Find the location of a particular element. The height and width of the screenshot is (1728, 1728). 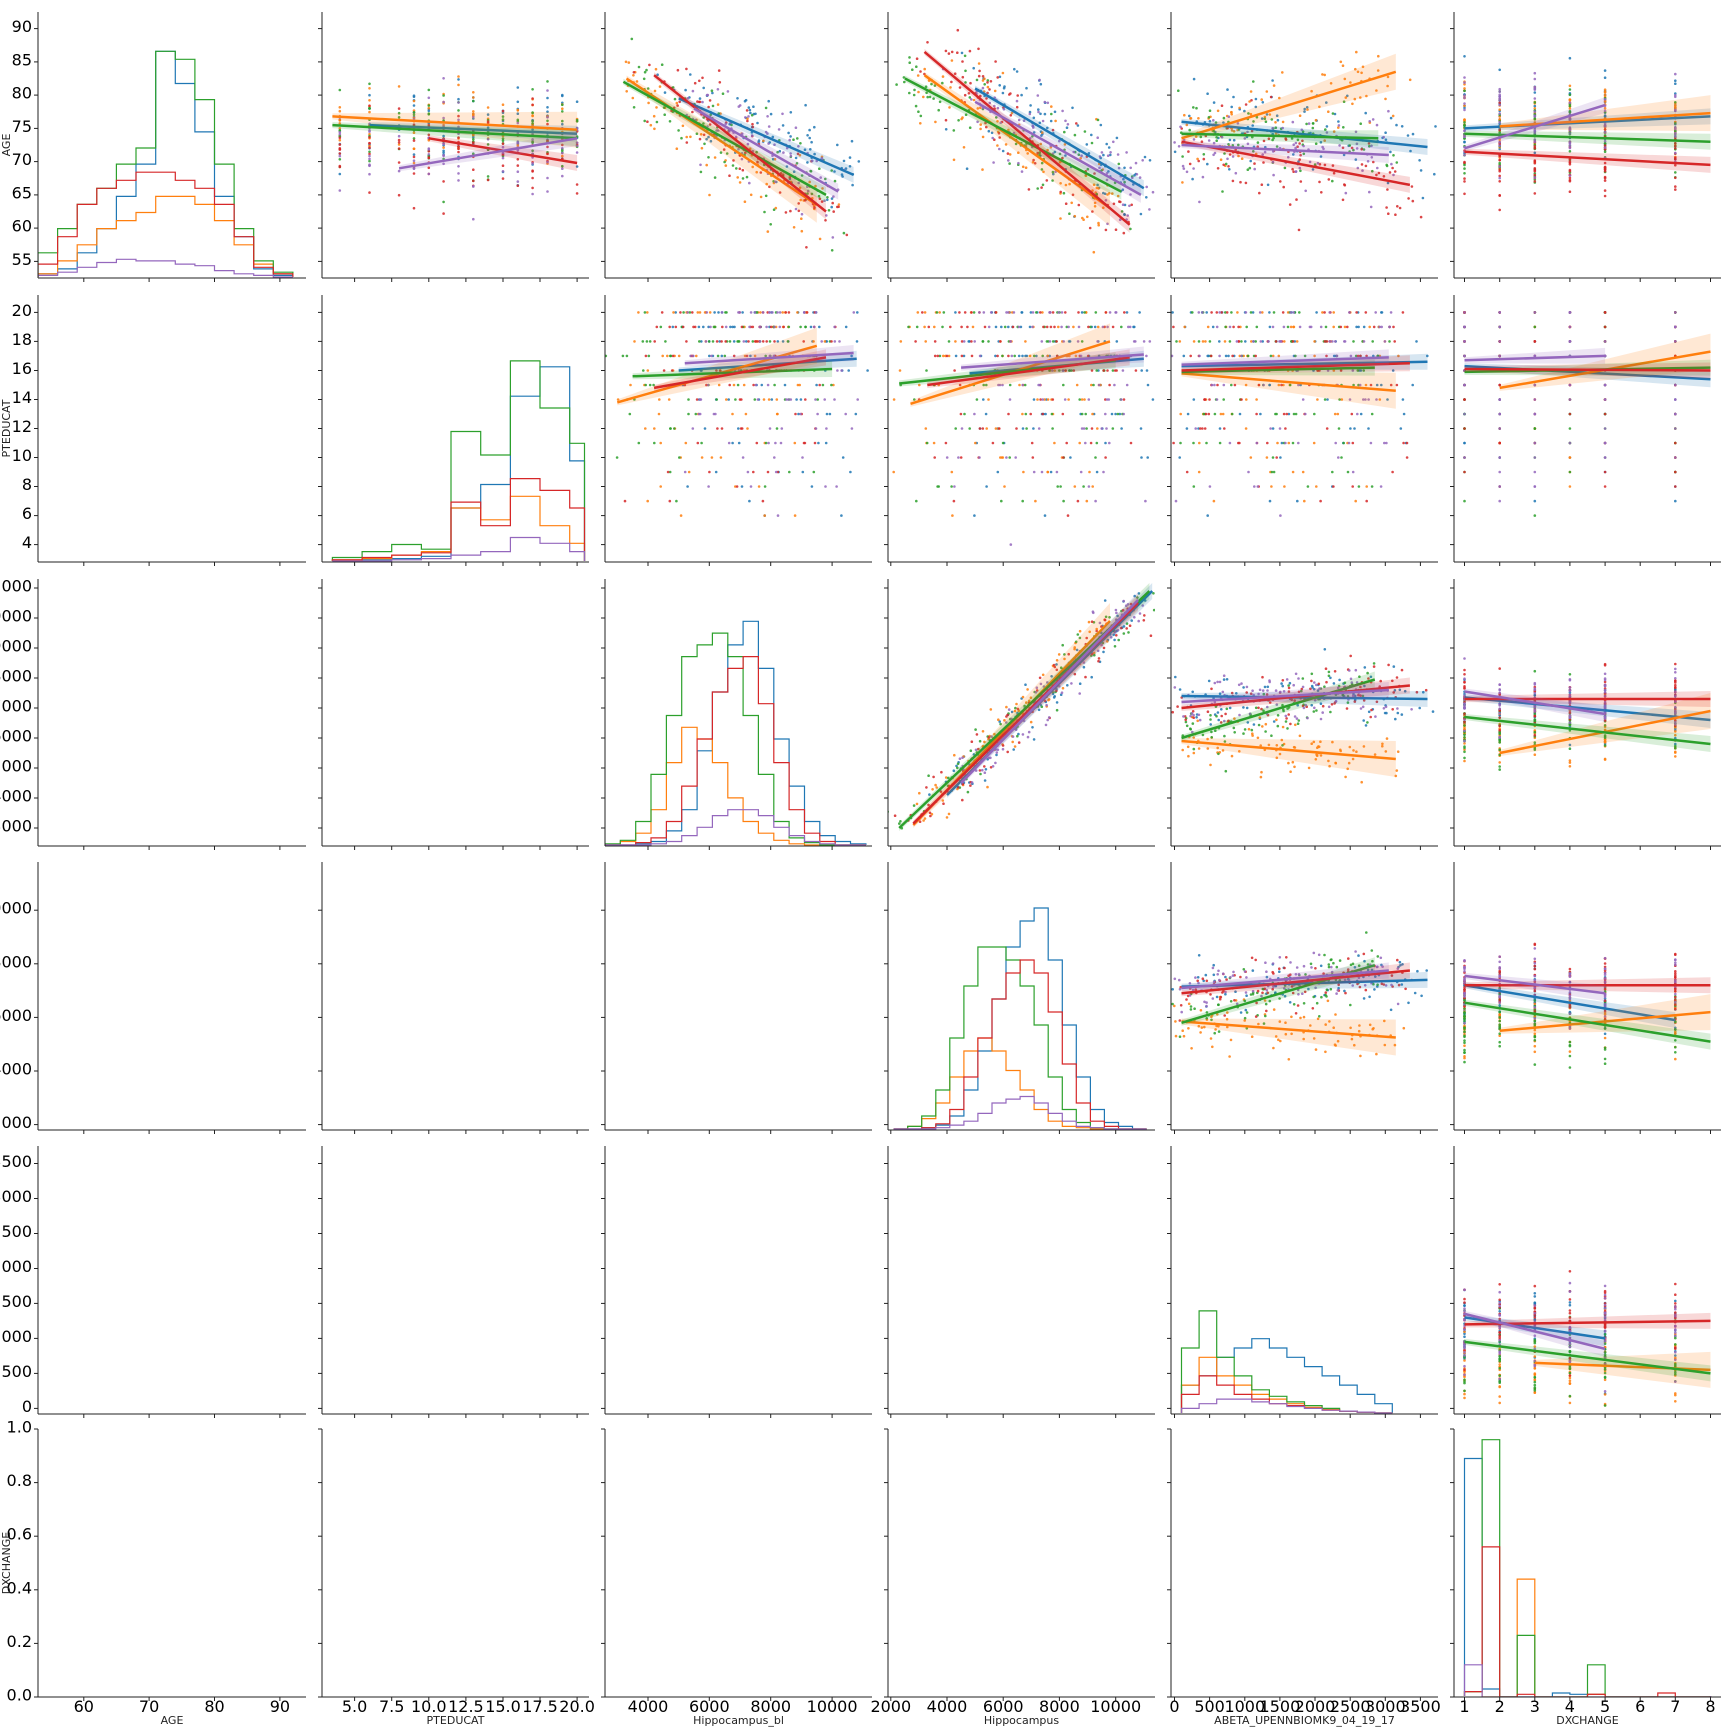

panel-r2-c4 is located at coordinates (1302, 714).